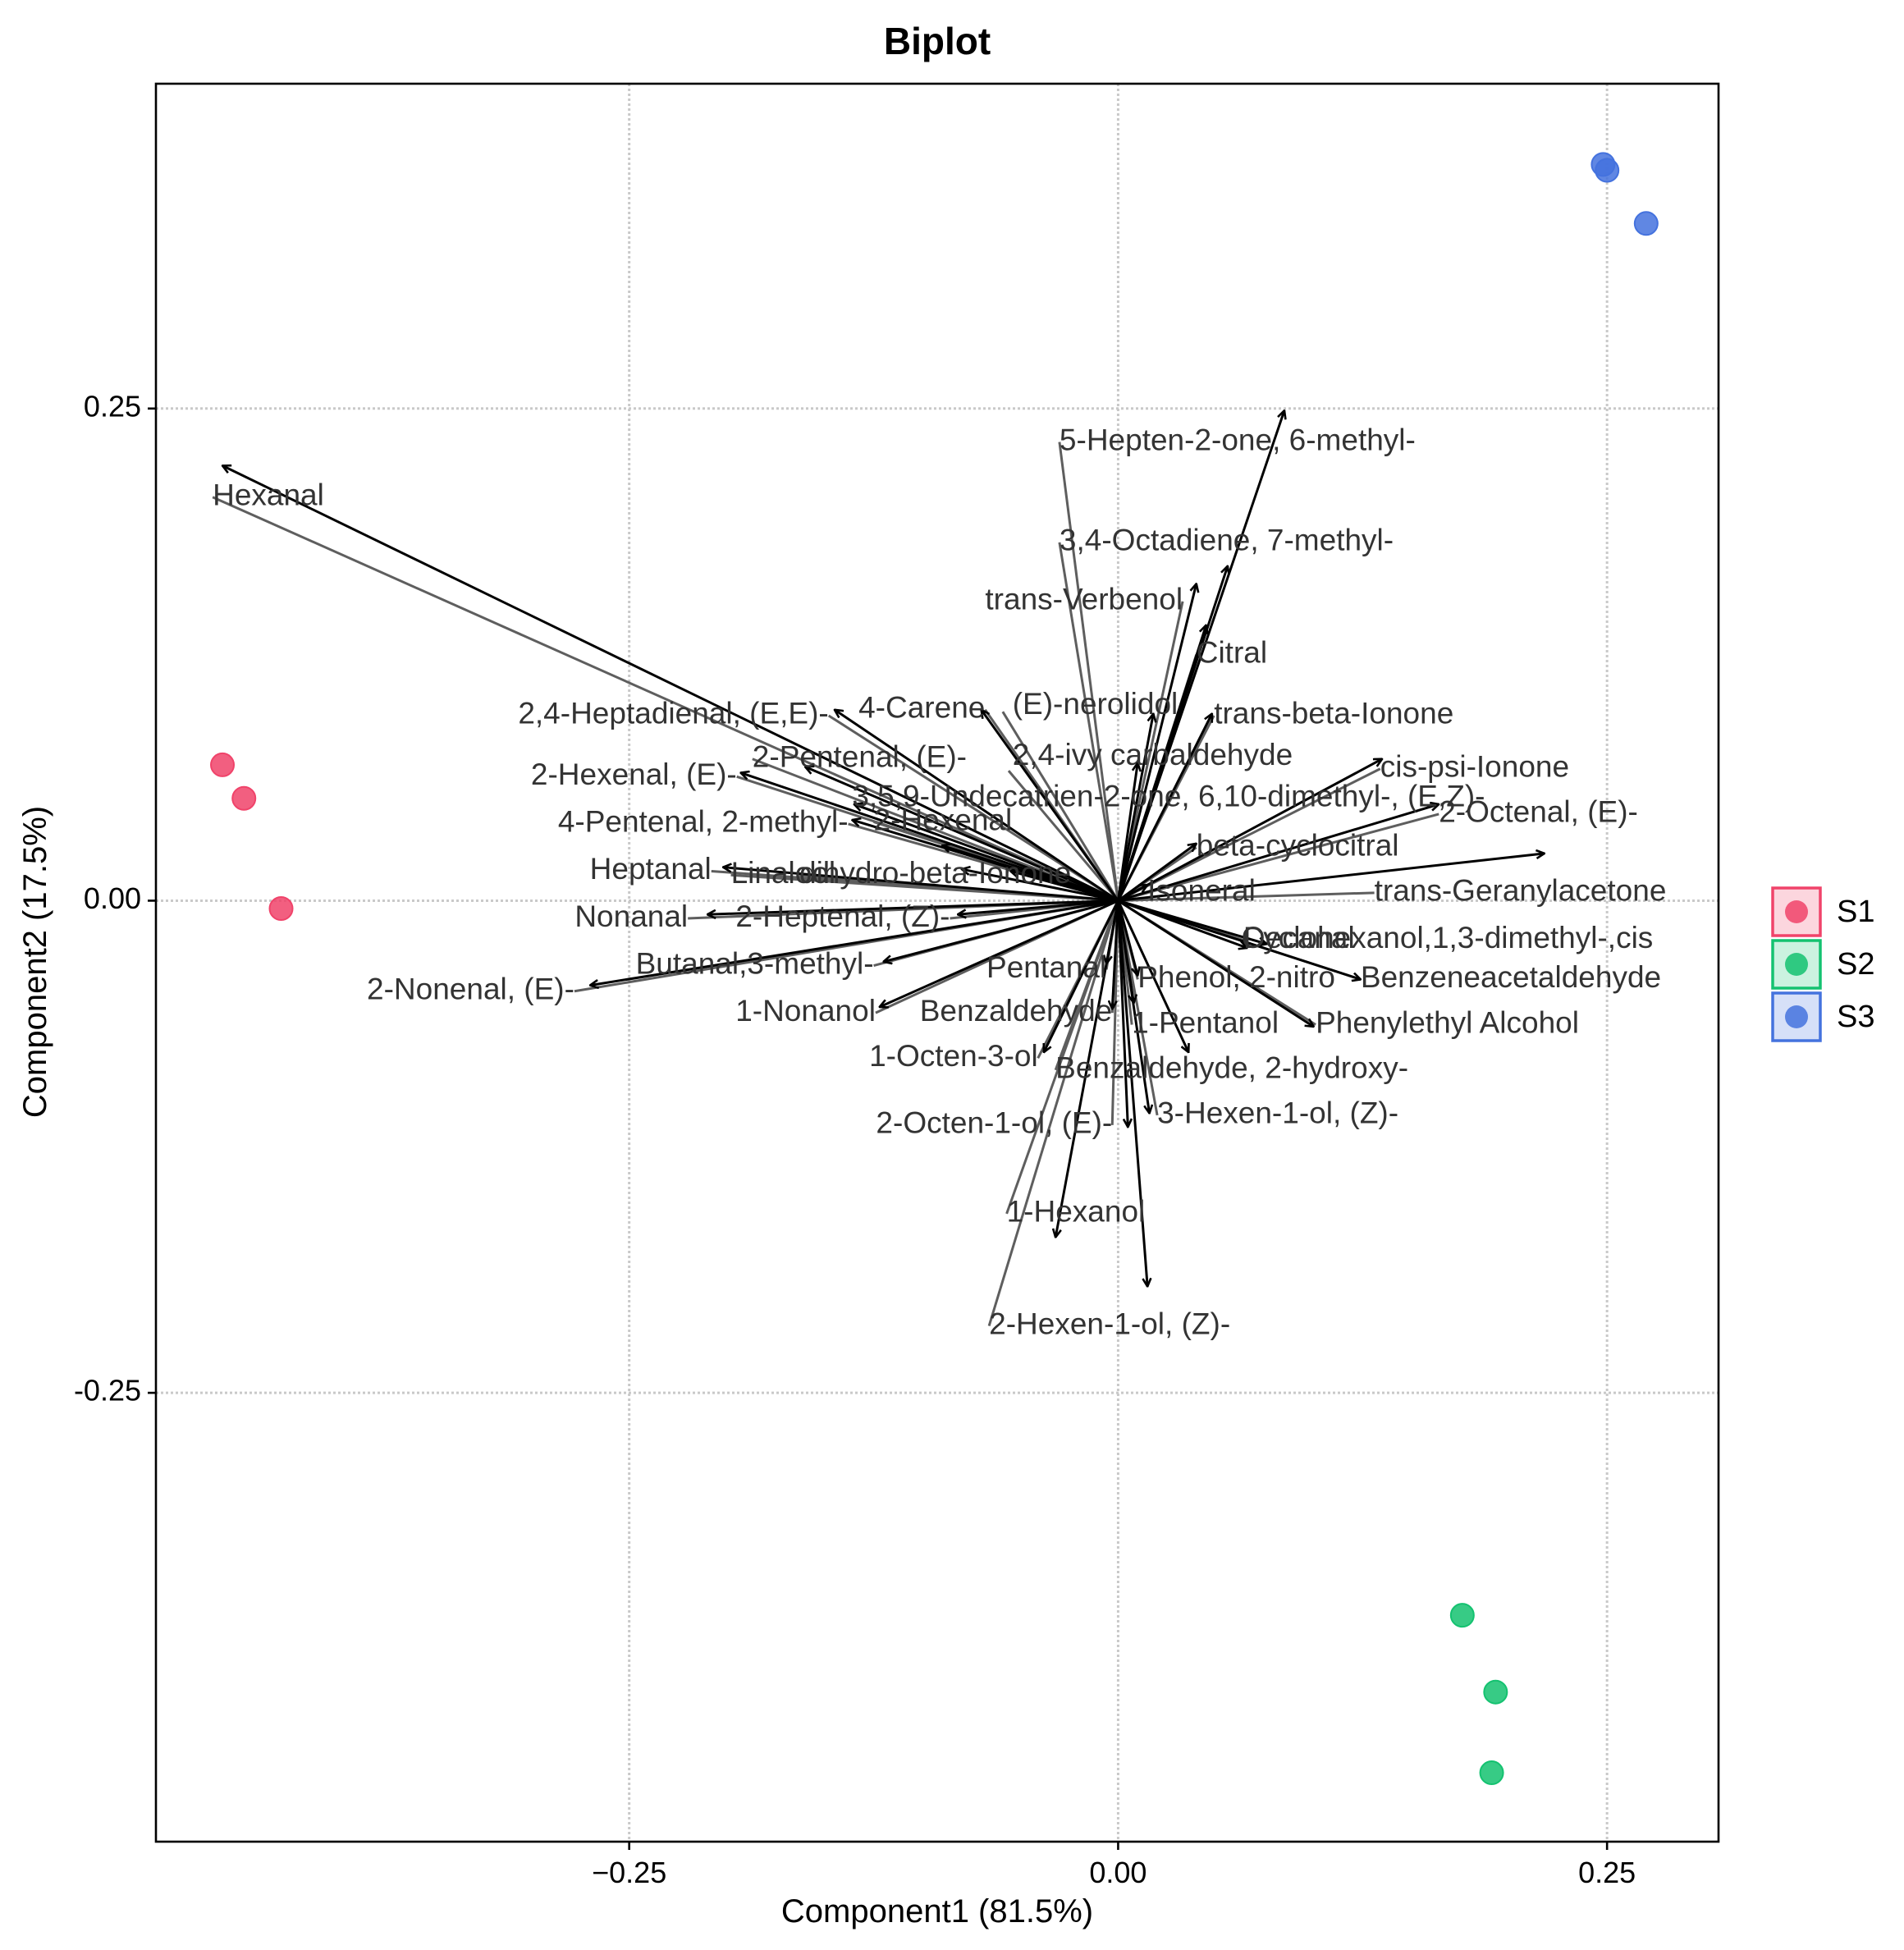 The image size is (1904, 1950). Describe the element at coordinates (470, 989) in the screenshot. I see `loading-label-2-nonenal-e: 2-Nonenal, (E)-` at that location.